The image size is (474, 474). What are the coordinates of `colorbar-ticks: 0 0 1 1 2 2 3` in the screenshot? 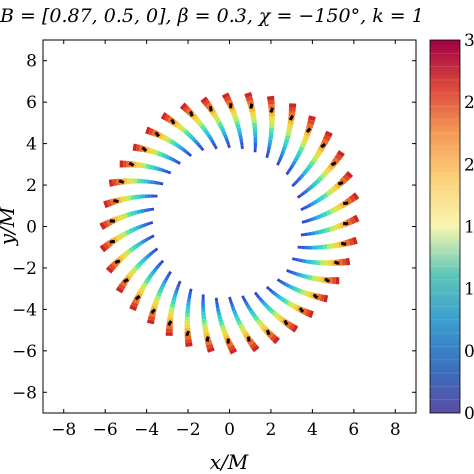 It's located at (452, 227).